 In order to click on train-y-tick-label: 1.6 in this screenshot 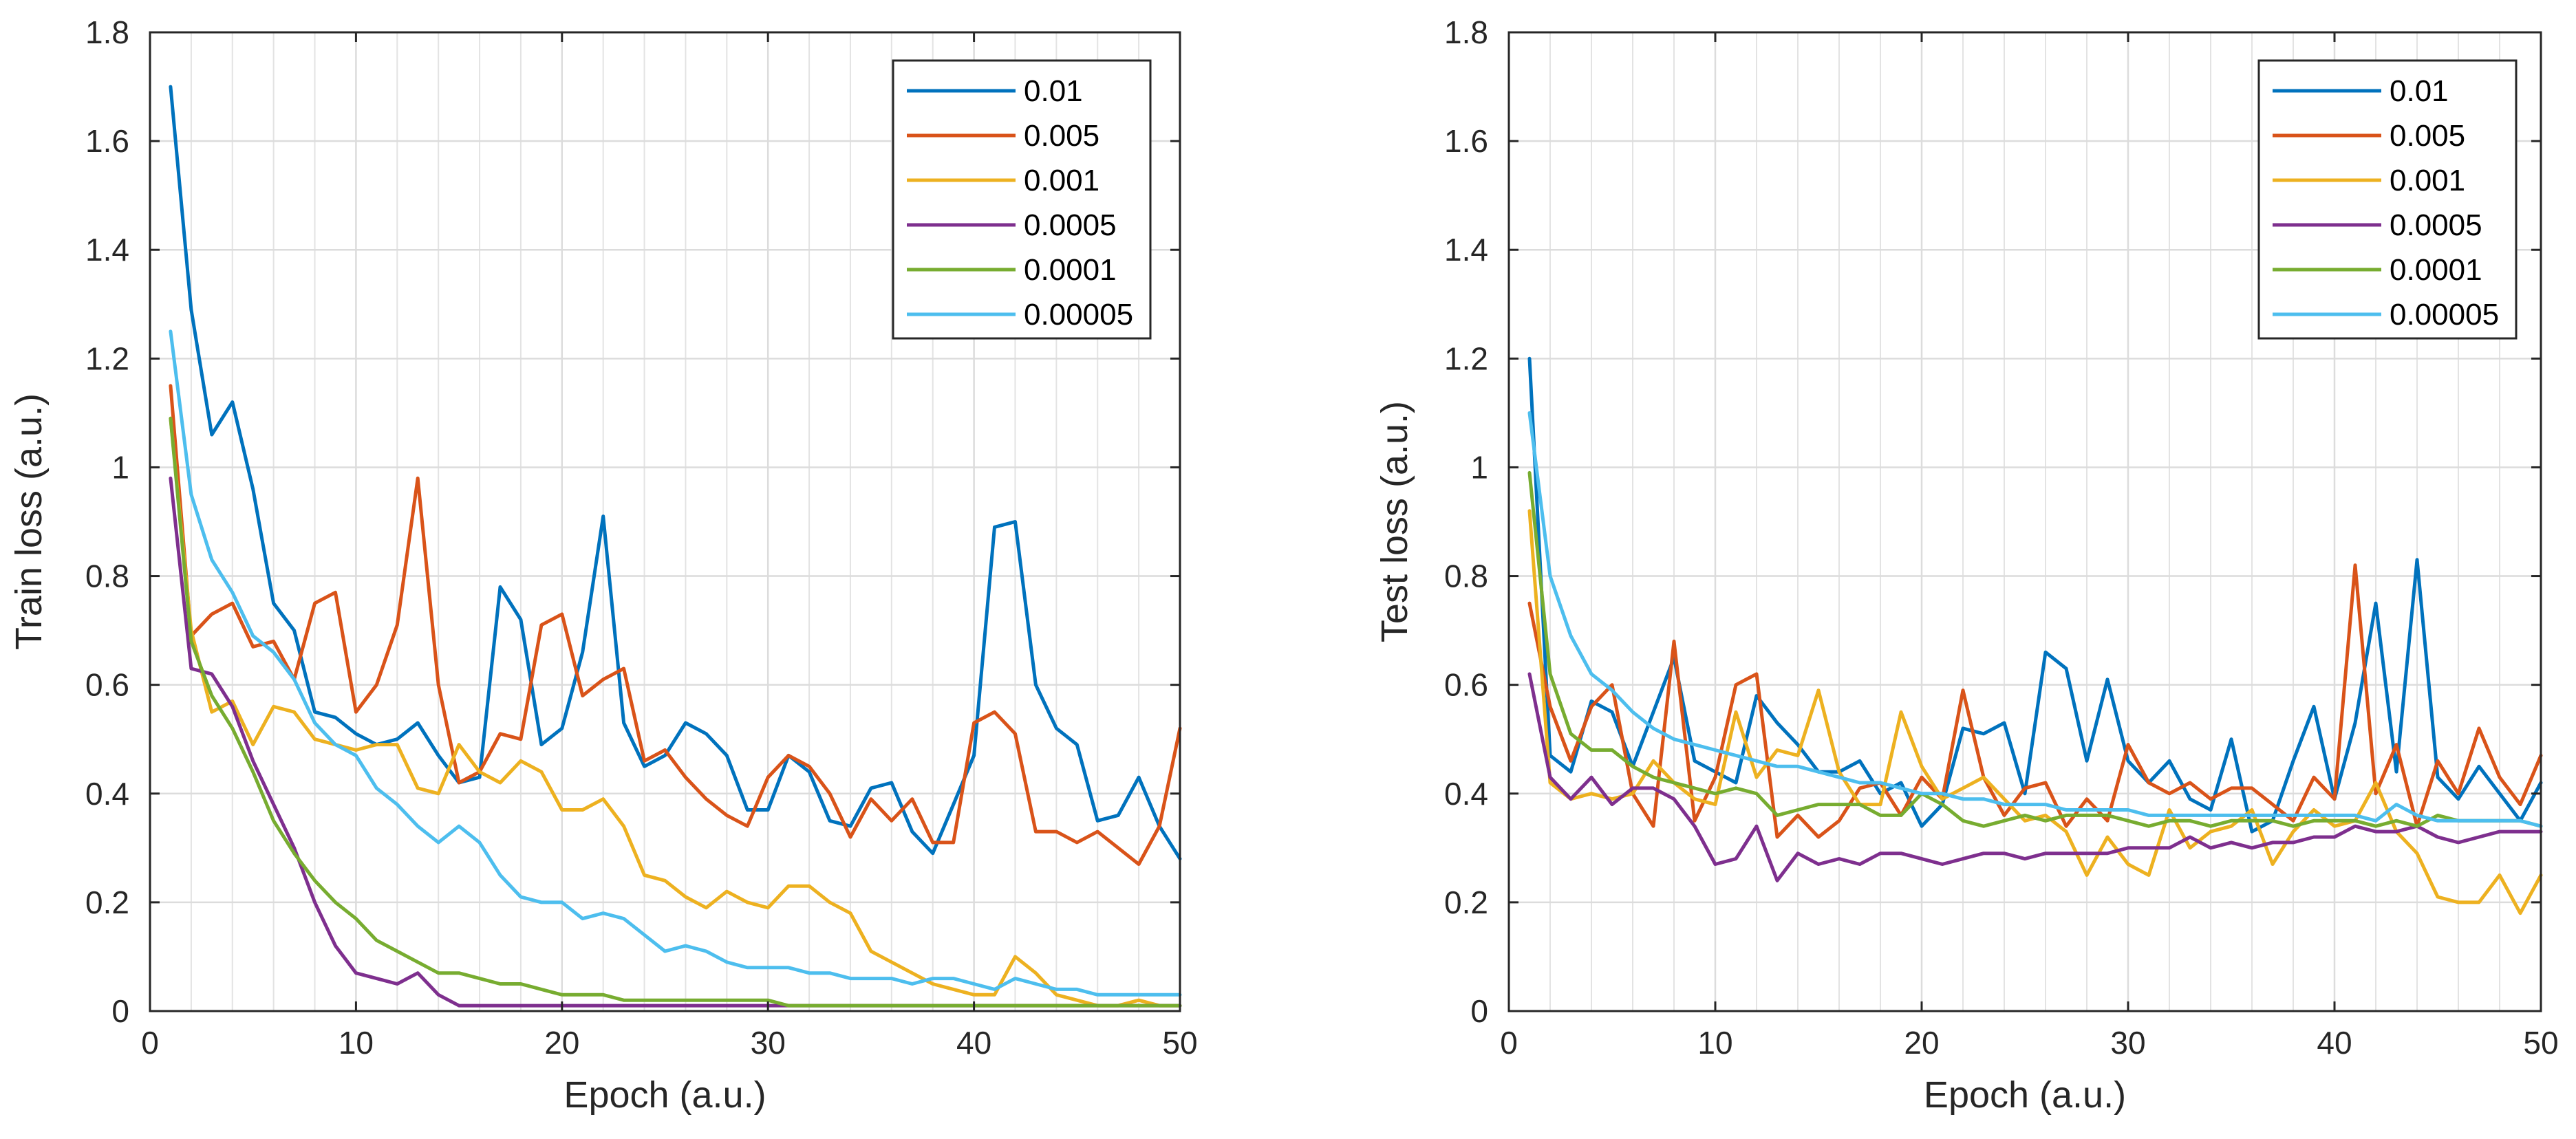, I will do `click(107, 141)`.